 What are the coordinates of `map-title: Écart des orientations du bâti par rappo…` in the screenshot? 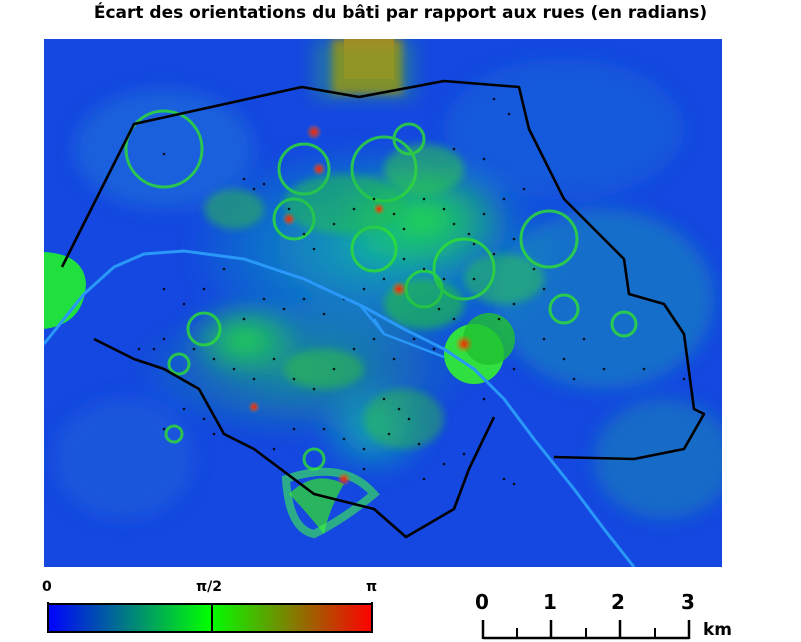 It's located at (400, 13).